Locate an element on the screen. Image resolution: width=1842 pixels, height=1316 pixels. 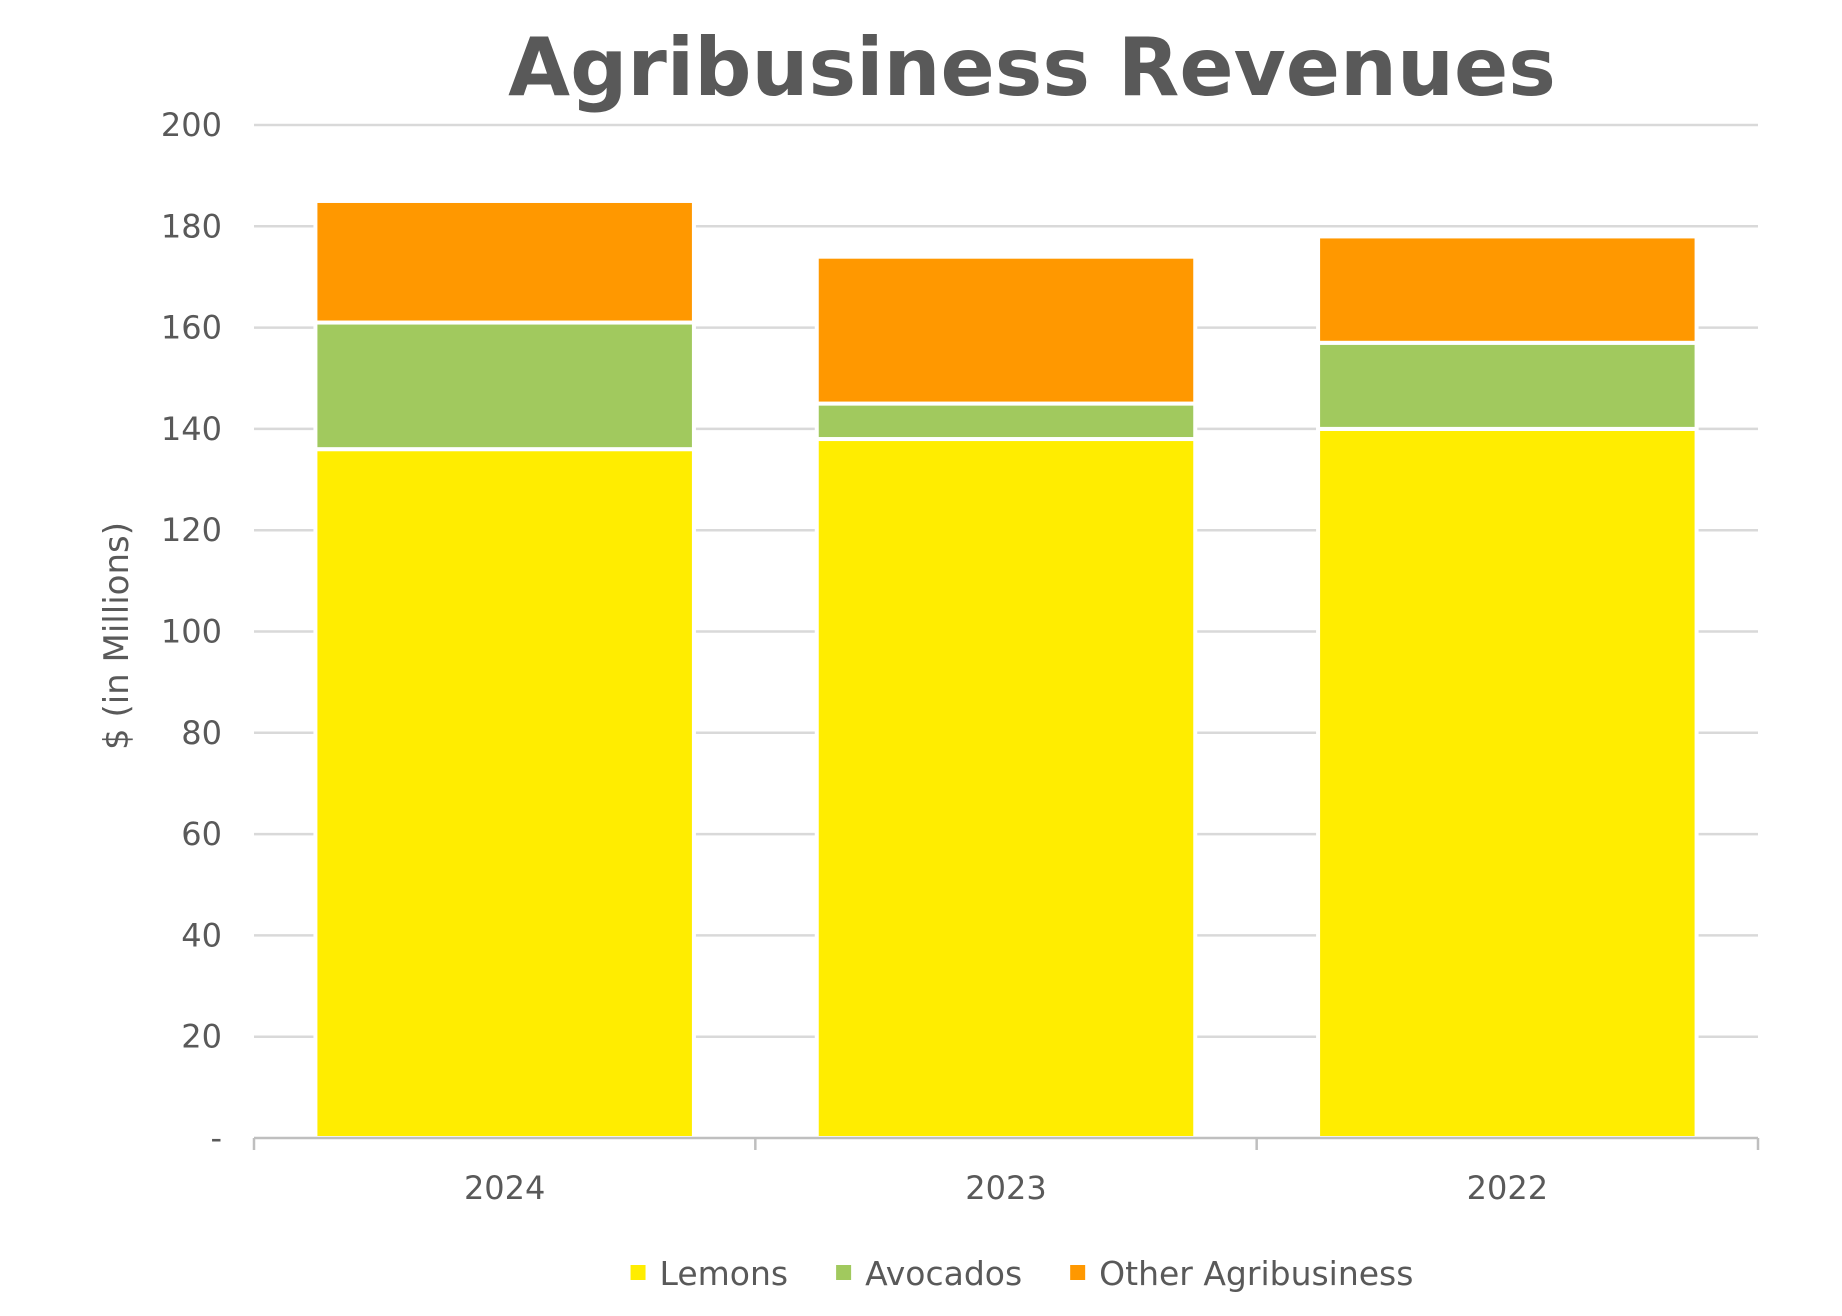
y-tick-label: 180 is located at coordinates (191, 226).